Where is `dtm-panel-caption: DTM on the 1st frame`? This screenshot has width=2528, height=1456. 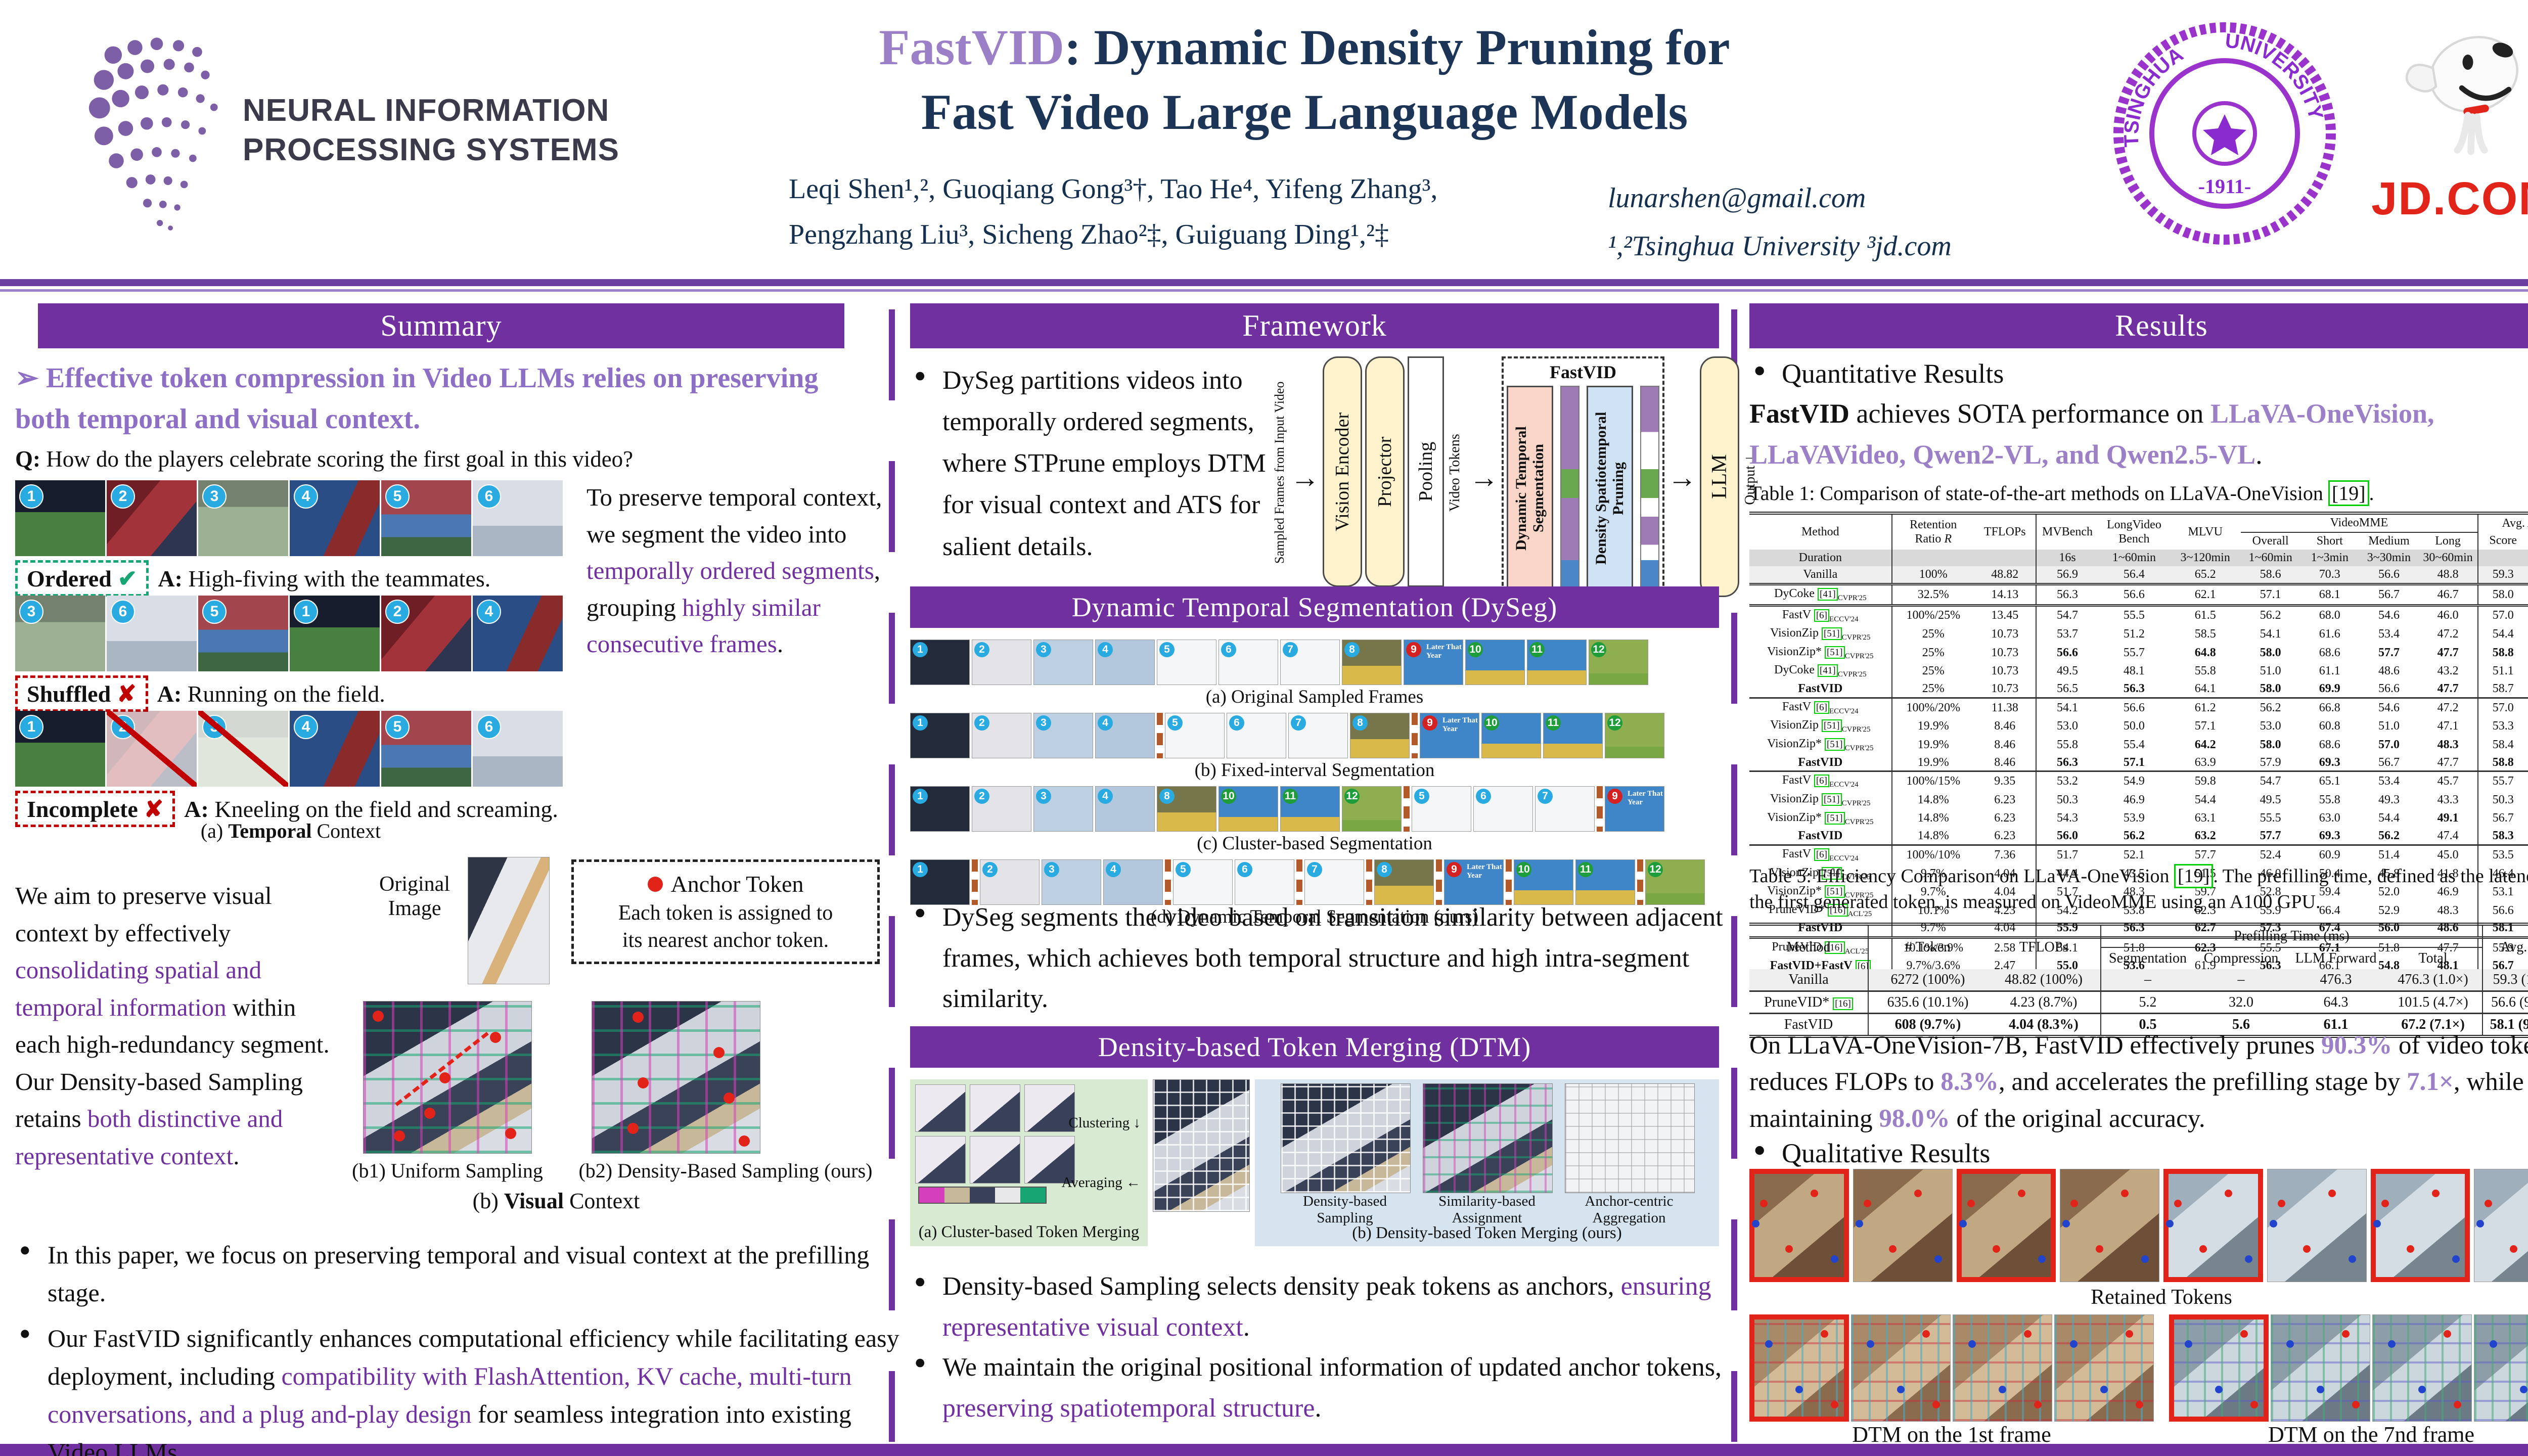
dtm-panel-caption: DTM on the 1st frame is located at coordinates (1952, 1434).